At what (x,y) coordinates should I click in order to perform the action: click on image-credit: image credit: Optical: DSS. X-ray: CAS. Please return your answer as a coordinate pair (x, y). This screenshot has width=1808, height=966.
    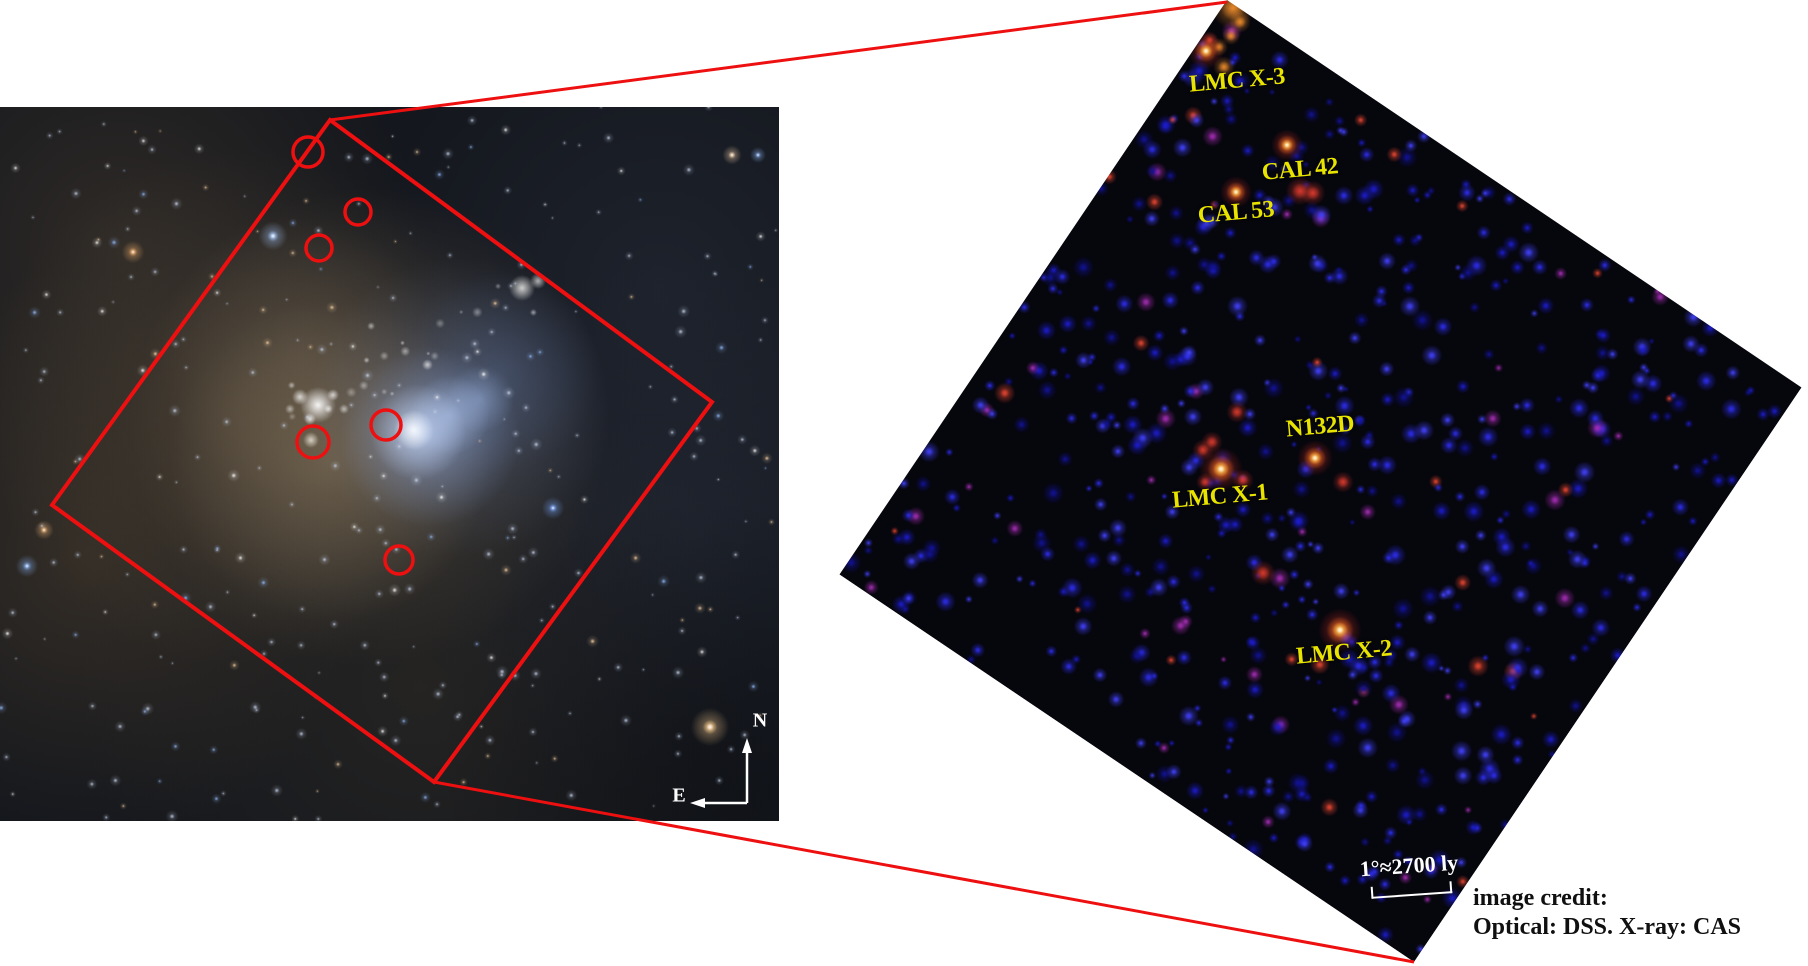
    Looking at the image, I should click on (1607, 913).